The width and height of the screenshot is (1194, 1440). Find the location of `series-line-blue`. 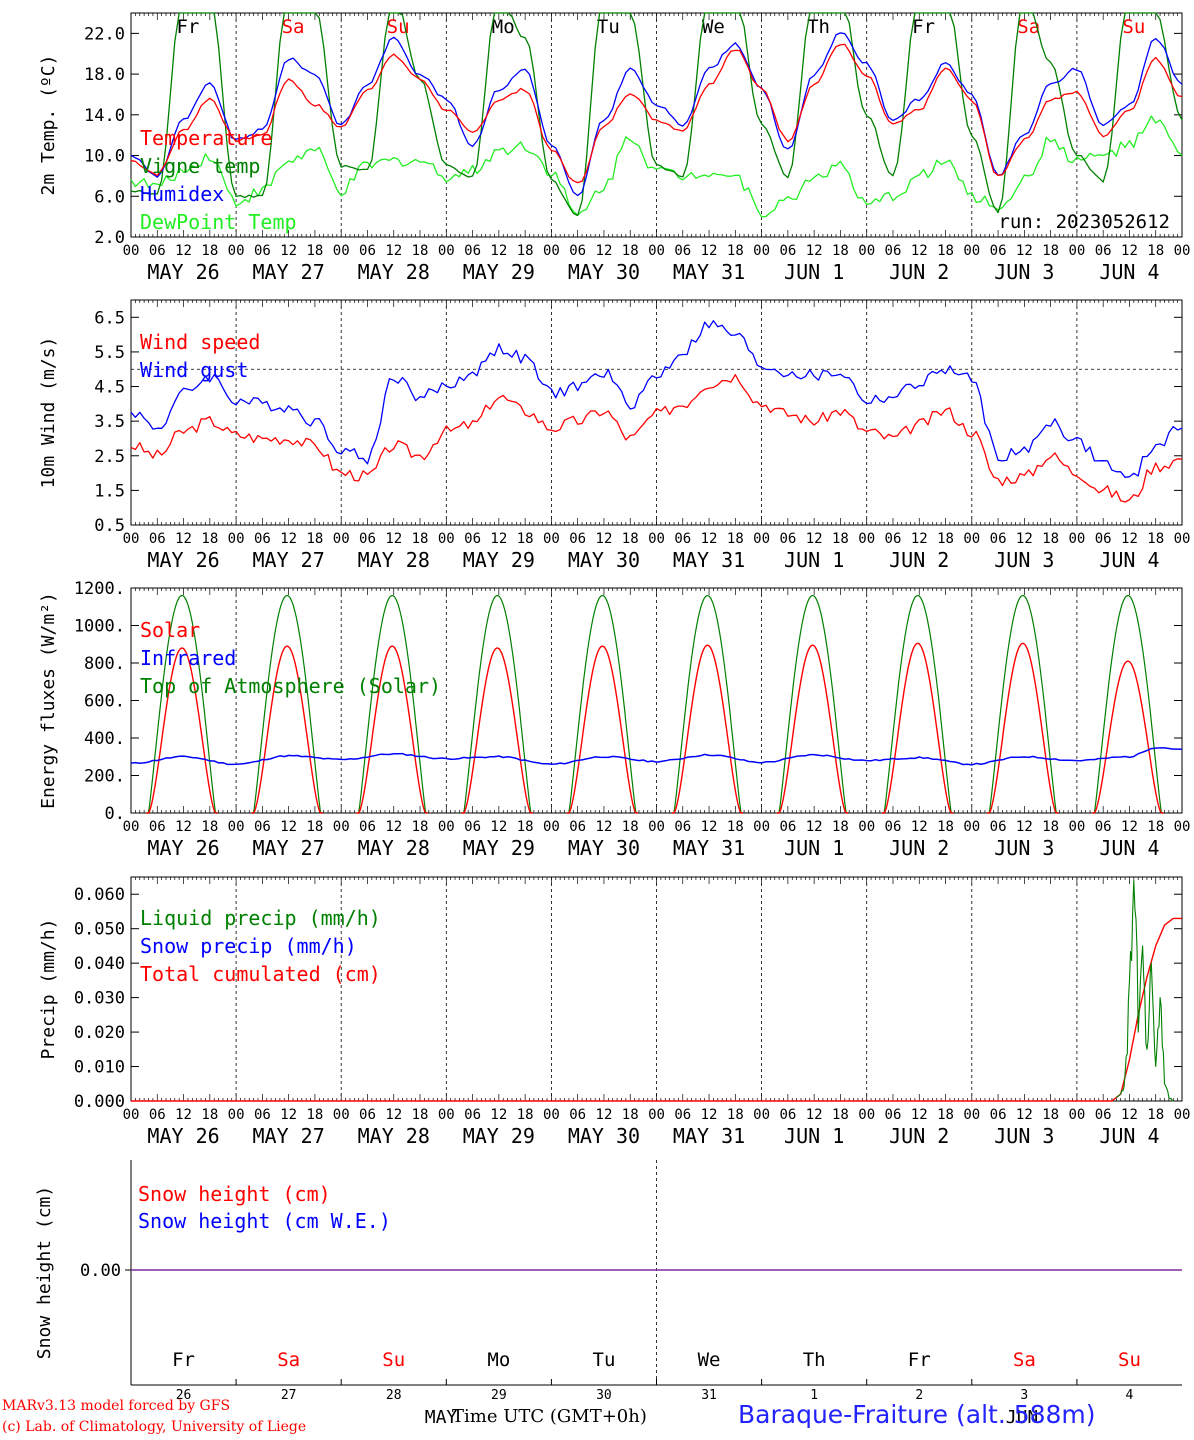

series-line-blue is located at coordinates (656, 399).